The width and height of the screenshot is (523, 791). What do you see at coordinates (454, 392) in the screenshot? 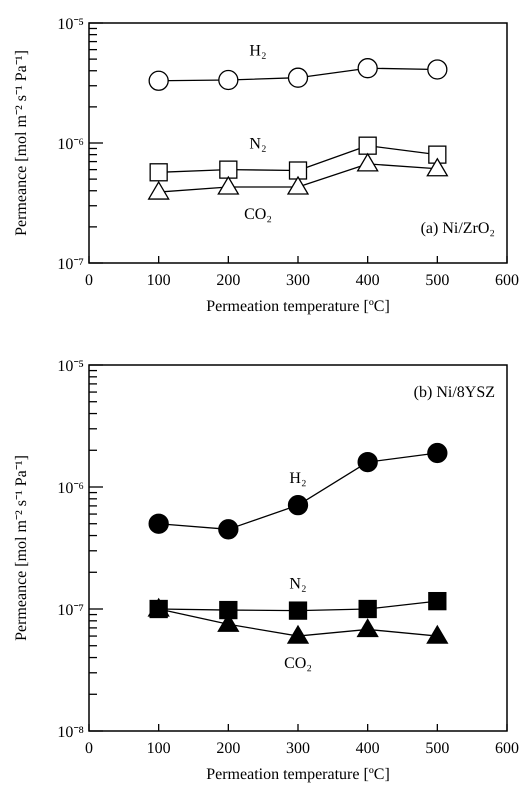
I see `annotation: (b) Ni/8YSZ` at bounding box center [454, 392].